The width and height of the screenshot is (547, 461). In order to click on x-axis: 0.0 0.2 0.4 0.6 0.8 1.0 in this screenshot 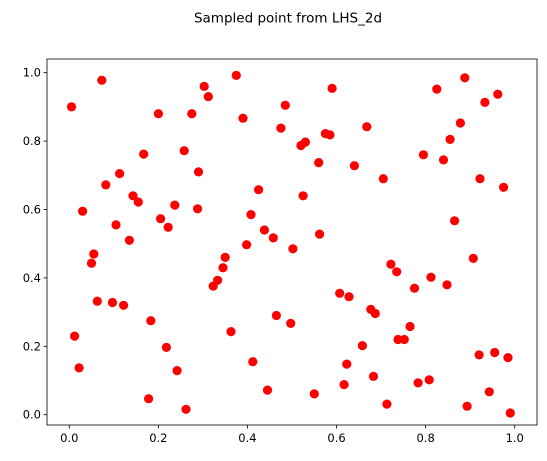, I will do `click(292, 435)`.